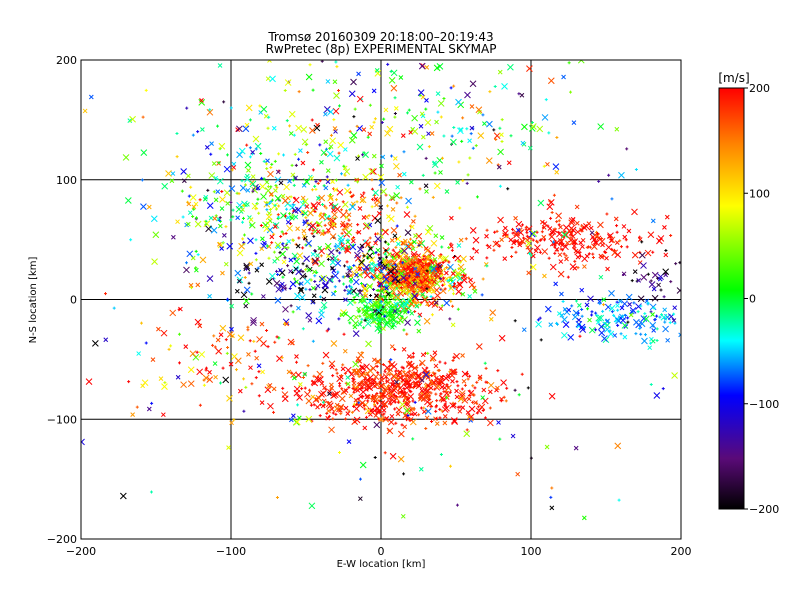 The width and height of the screenshot is (800, 600). What do you see at coordinates (759, 193) in the screenshot?
I see `colorbar-tick-label: 100` at bounding box center [759, 193].